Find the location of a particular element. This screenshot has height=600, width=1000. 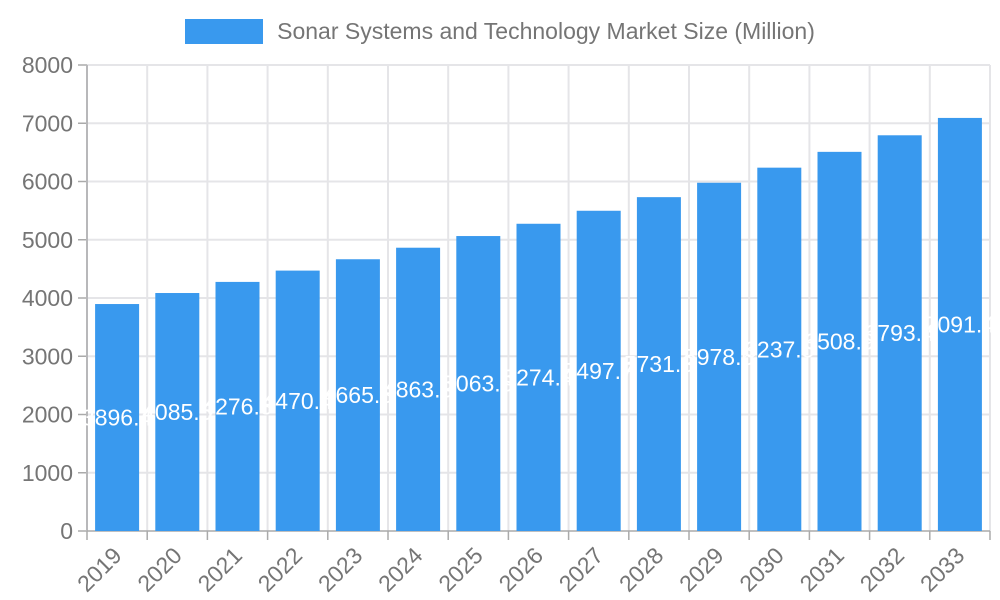

bar-2029 is located at coordinates (719, 356).